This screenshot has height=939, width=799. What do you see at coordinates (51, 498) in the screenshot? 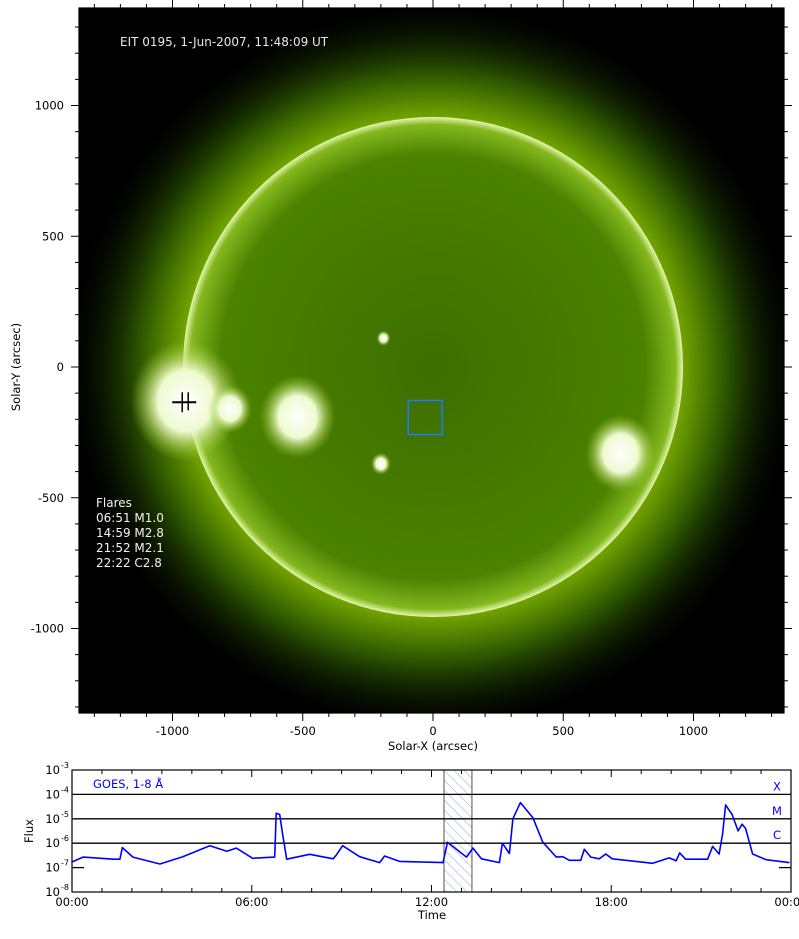
I see `y-tick-label: -500` at bounding box center [51, 498].